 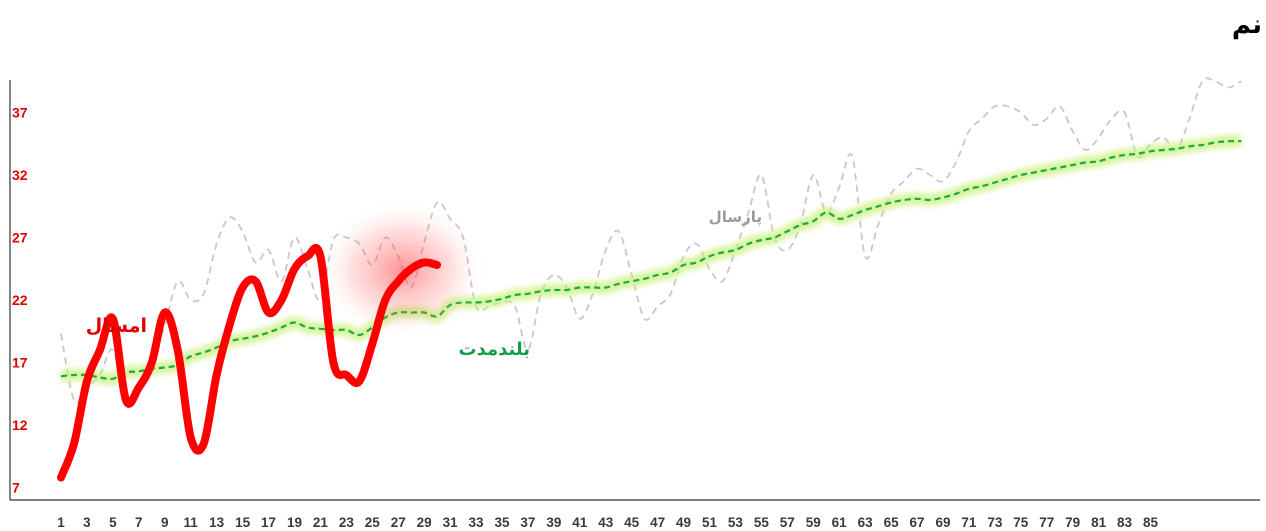 What do you see at coordinates (813, 522) in the screenshot?
I see `x-tick-label: 59` at bounding box center [813, 522].